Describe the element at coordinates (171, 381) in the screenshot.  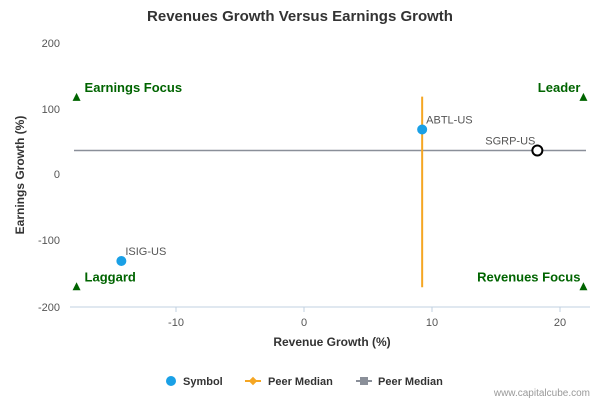
I see `legend-symbol-marker` at that location.